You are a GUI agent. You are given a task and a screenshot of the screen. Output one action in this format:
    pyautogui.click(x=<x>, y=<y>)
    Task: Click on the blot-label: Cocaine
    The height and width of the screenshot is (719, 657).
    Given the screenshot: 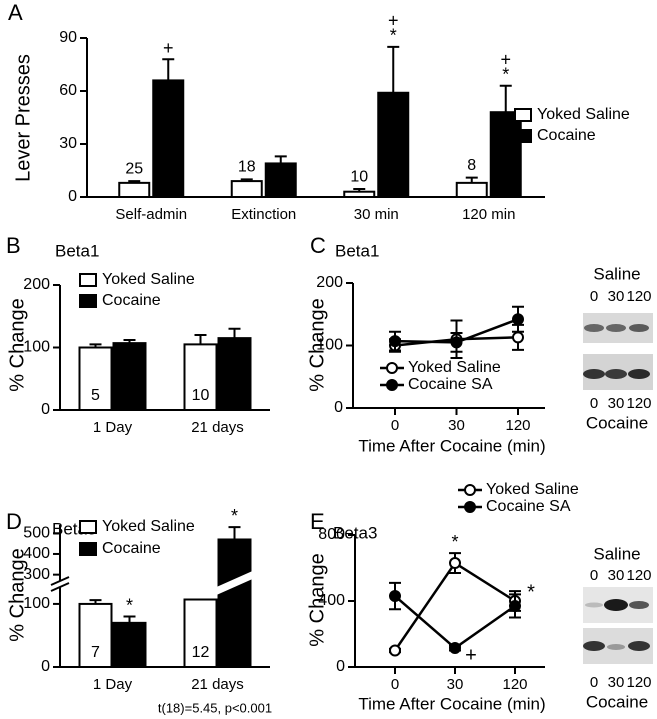 What is the action you would take?
    pyautogui.click(x=617, y=701)
    